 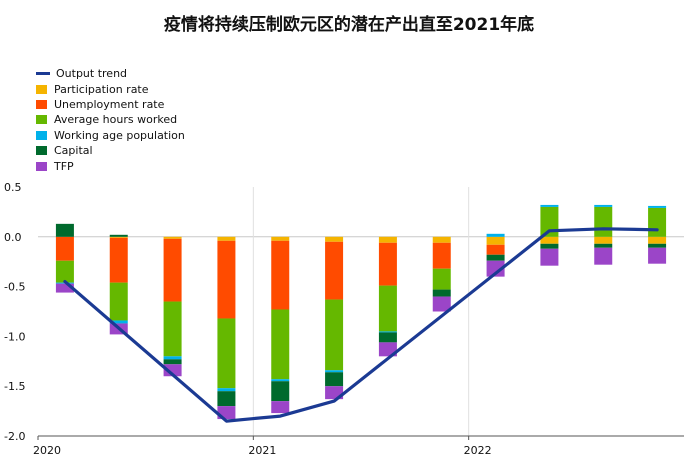 What do you see at coordinates (119, 135) in the screenshot?
I see `legend-label: Working age population` at bounding box center [119, 135].